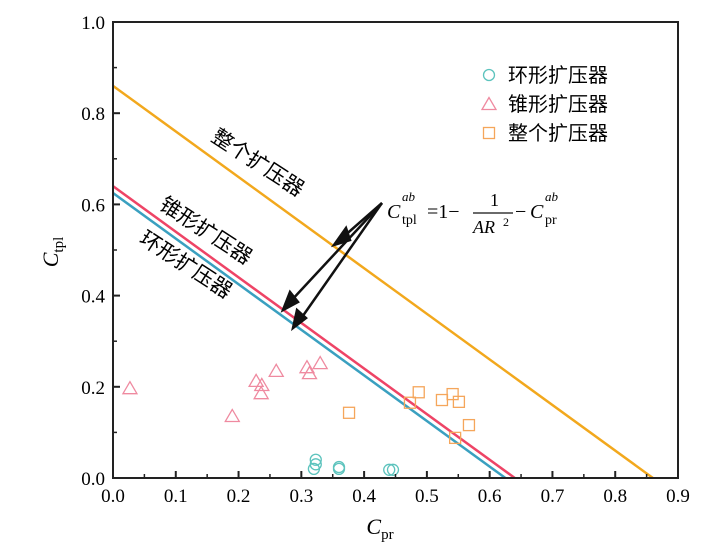  I want to click on svg-text: AR, so click(483, 227).